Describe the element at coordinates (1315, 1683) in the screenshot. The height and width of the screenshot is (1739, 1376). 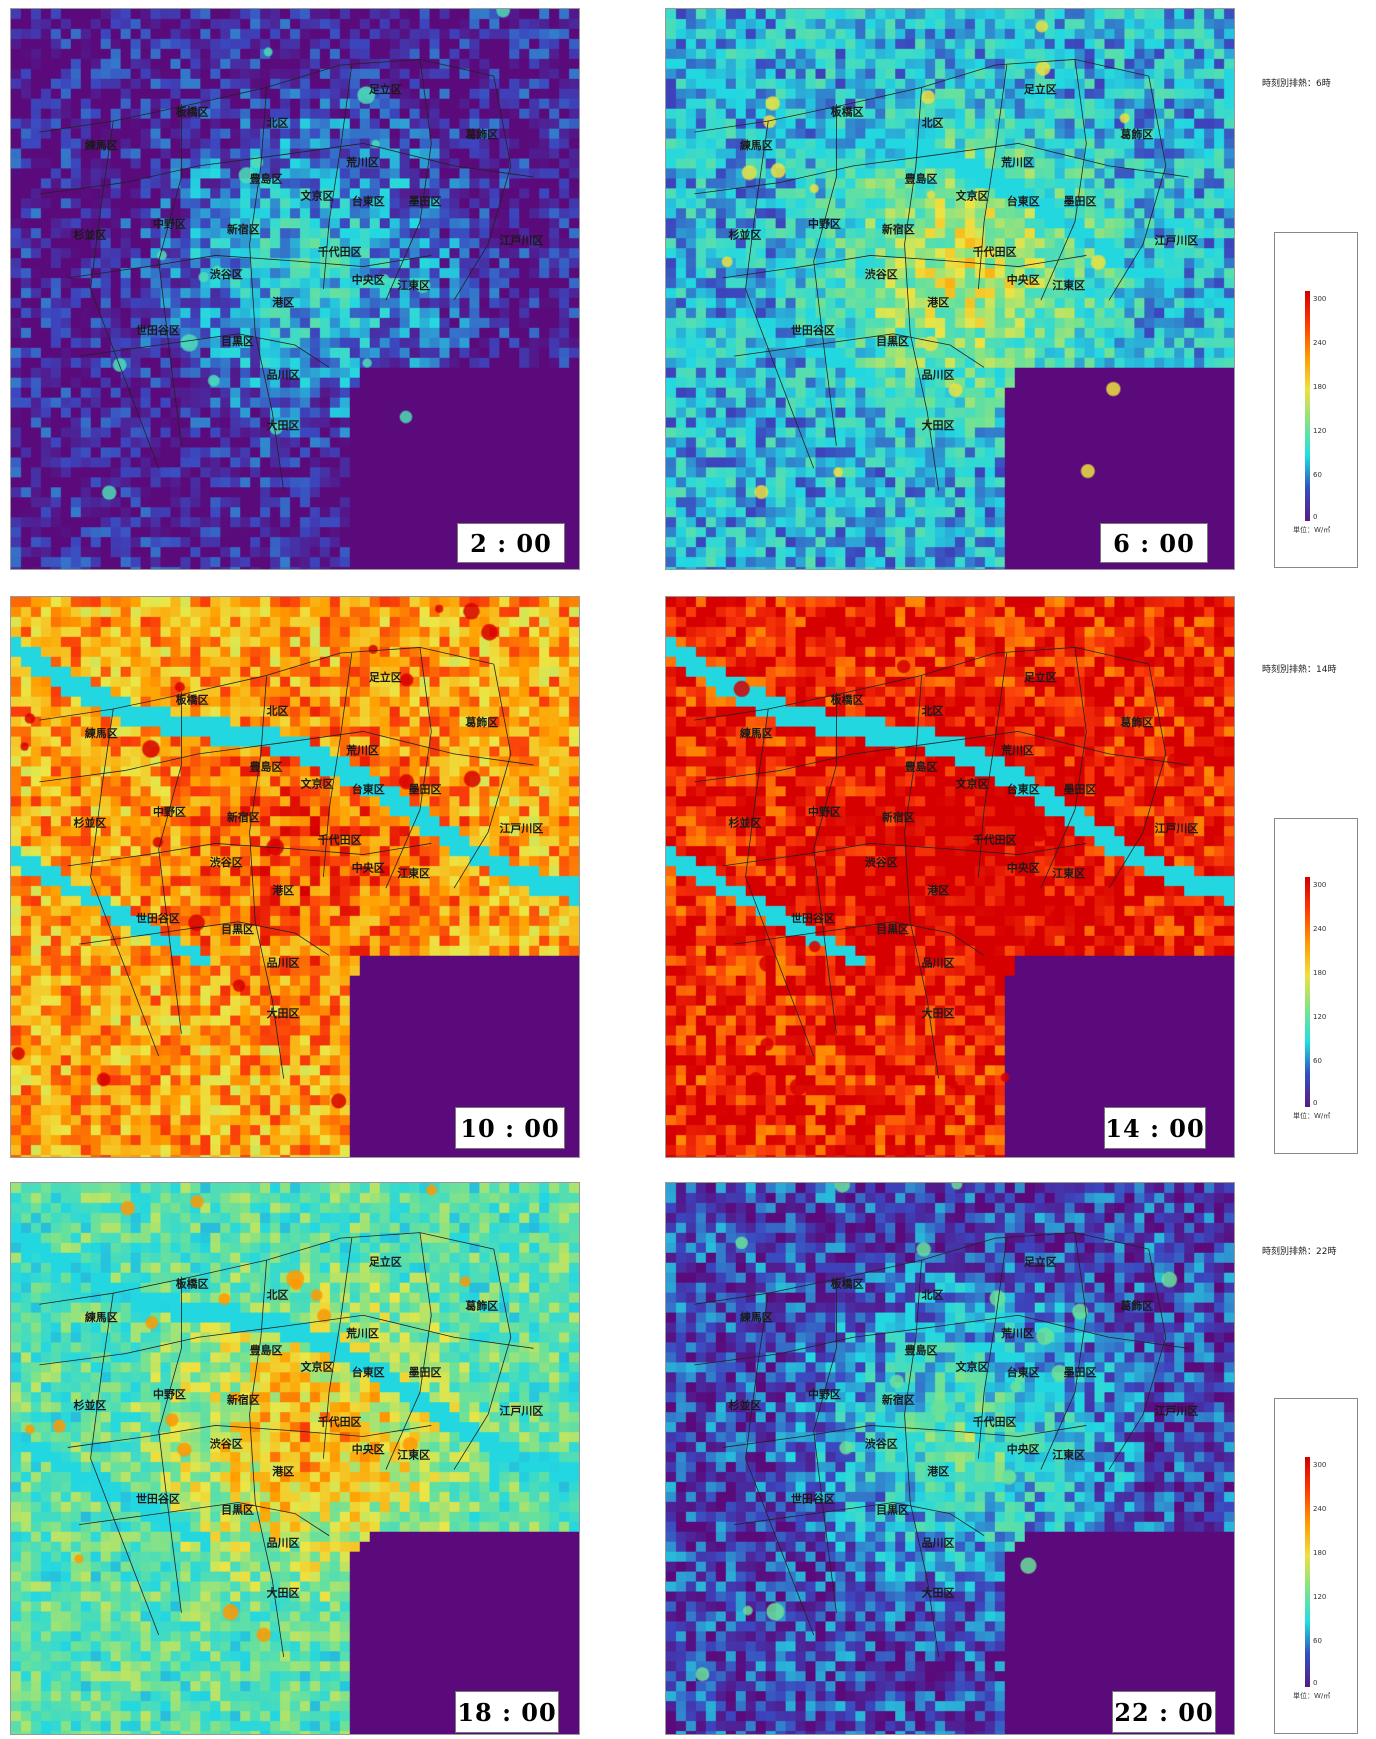
I see `legend-tick: 0` at that location.